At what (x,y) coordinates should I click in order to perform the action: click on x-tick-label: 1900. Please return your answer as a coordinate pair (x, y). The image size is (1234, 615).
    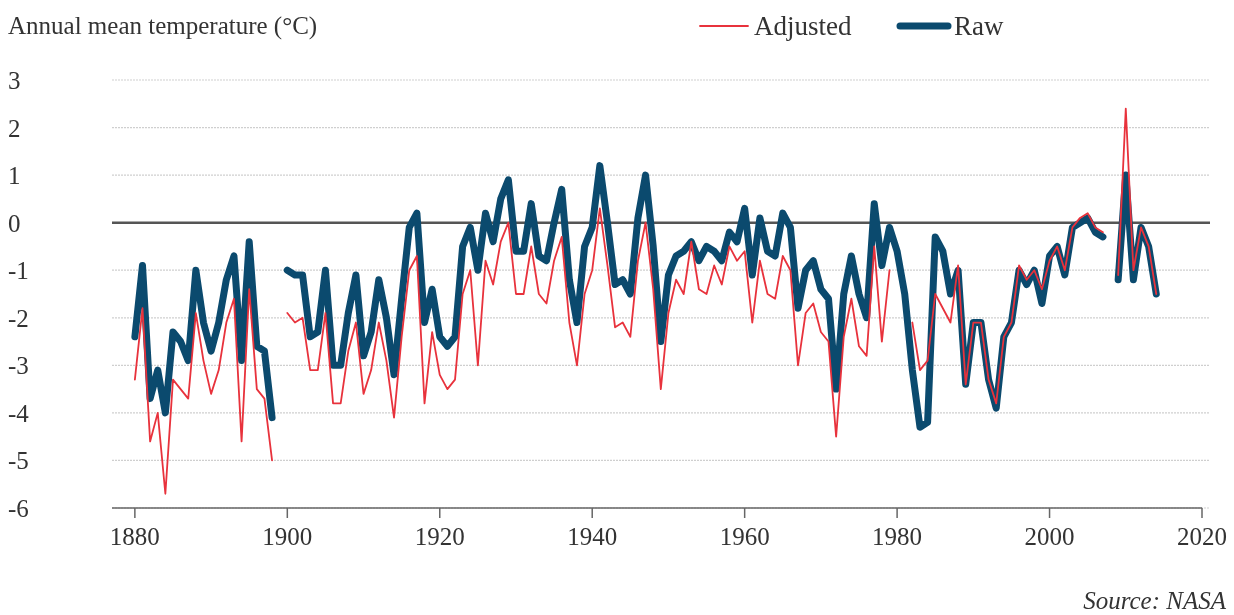
    Looking at the image, I should click on (287, 536).